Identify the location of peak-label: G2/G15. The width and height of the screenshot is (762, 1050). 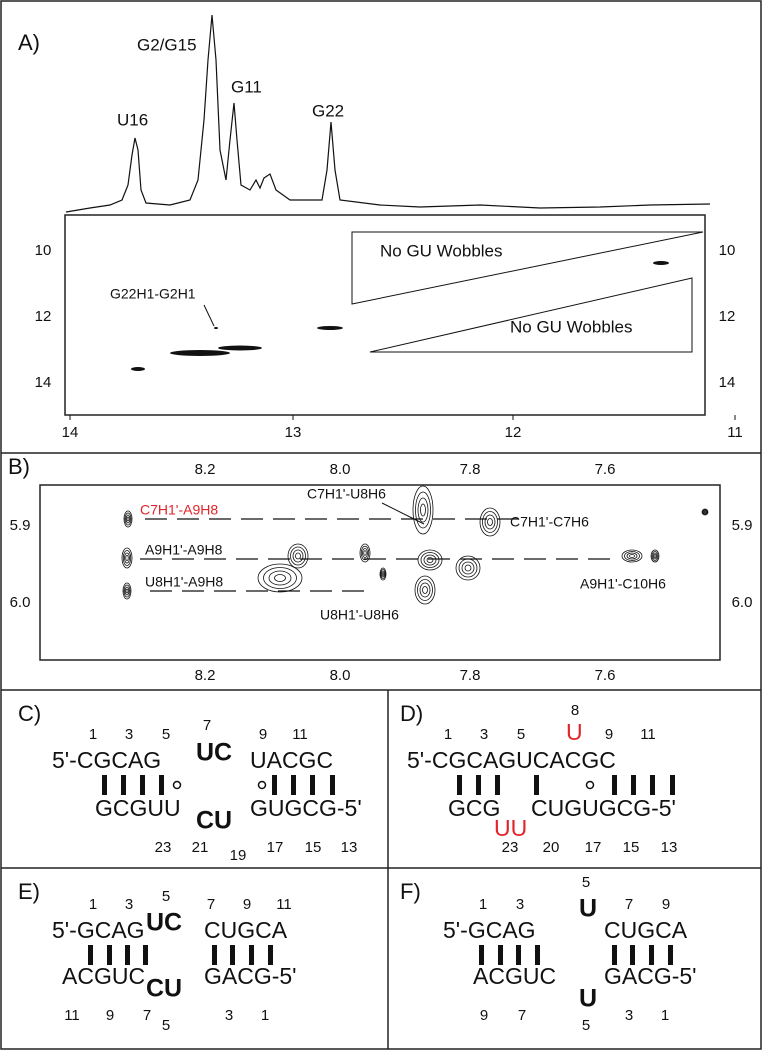
(167, 44).